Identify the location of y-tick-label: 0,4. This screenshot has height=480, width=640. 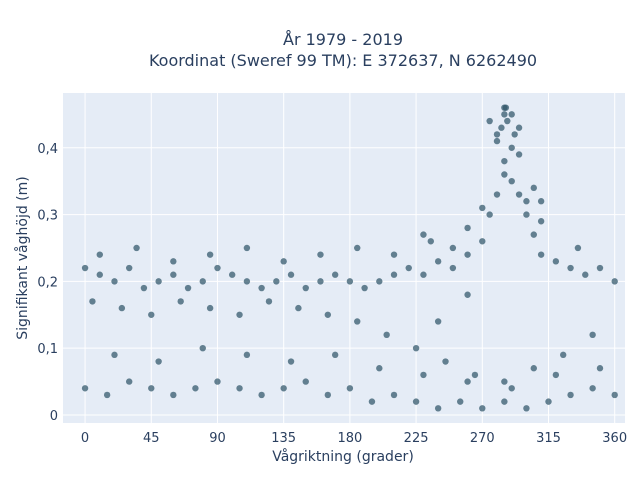
(47, 149).